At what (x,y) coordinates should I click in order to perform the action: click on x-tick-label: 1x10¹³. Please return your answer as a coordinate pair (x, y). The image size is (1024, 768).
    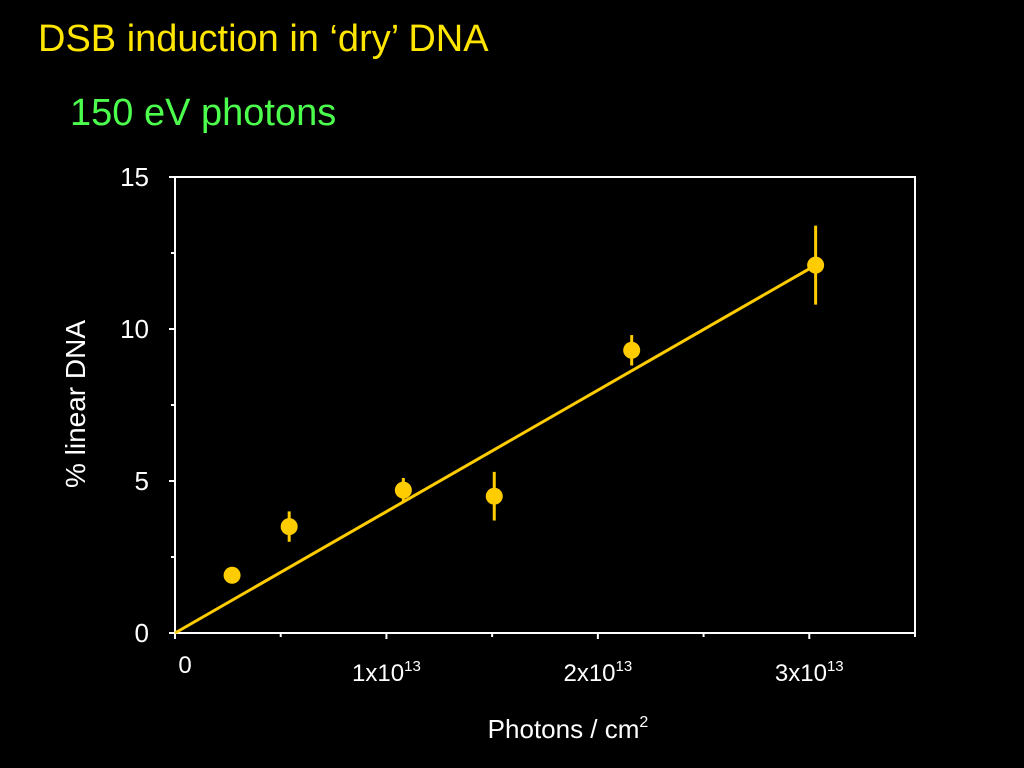
    Looking at the image, I should click on (386, 673).